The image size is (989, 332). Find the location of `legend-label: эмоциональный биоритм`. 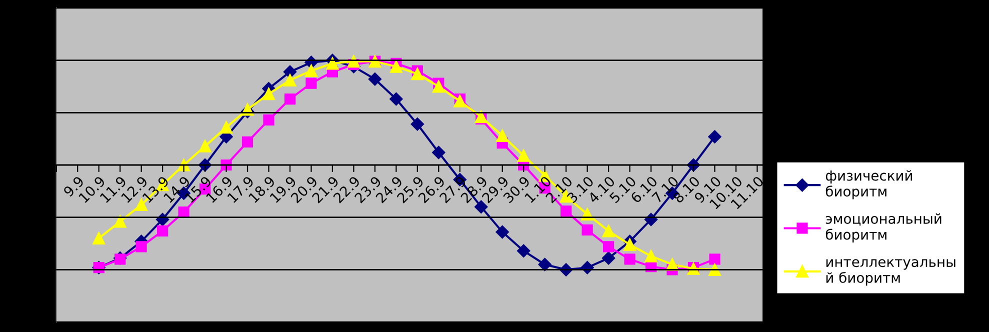

legend-label: эмоциональный биоритм is located at coordinates (884, 227).